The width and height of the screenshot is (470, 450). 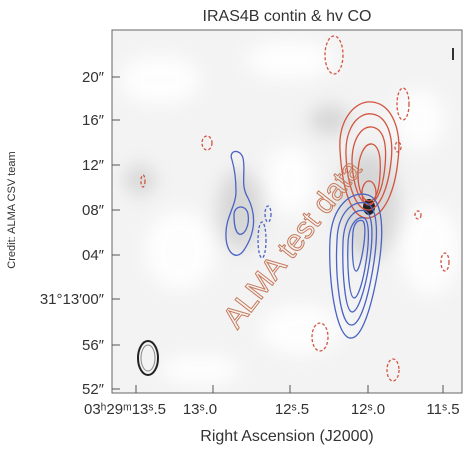 I want to click on x-axis-label: Right Ascension (J2000), so click(x=286, y=436).